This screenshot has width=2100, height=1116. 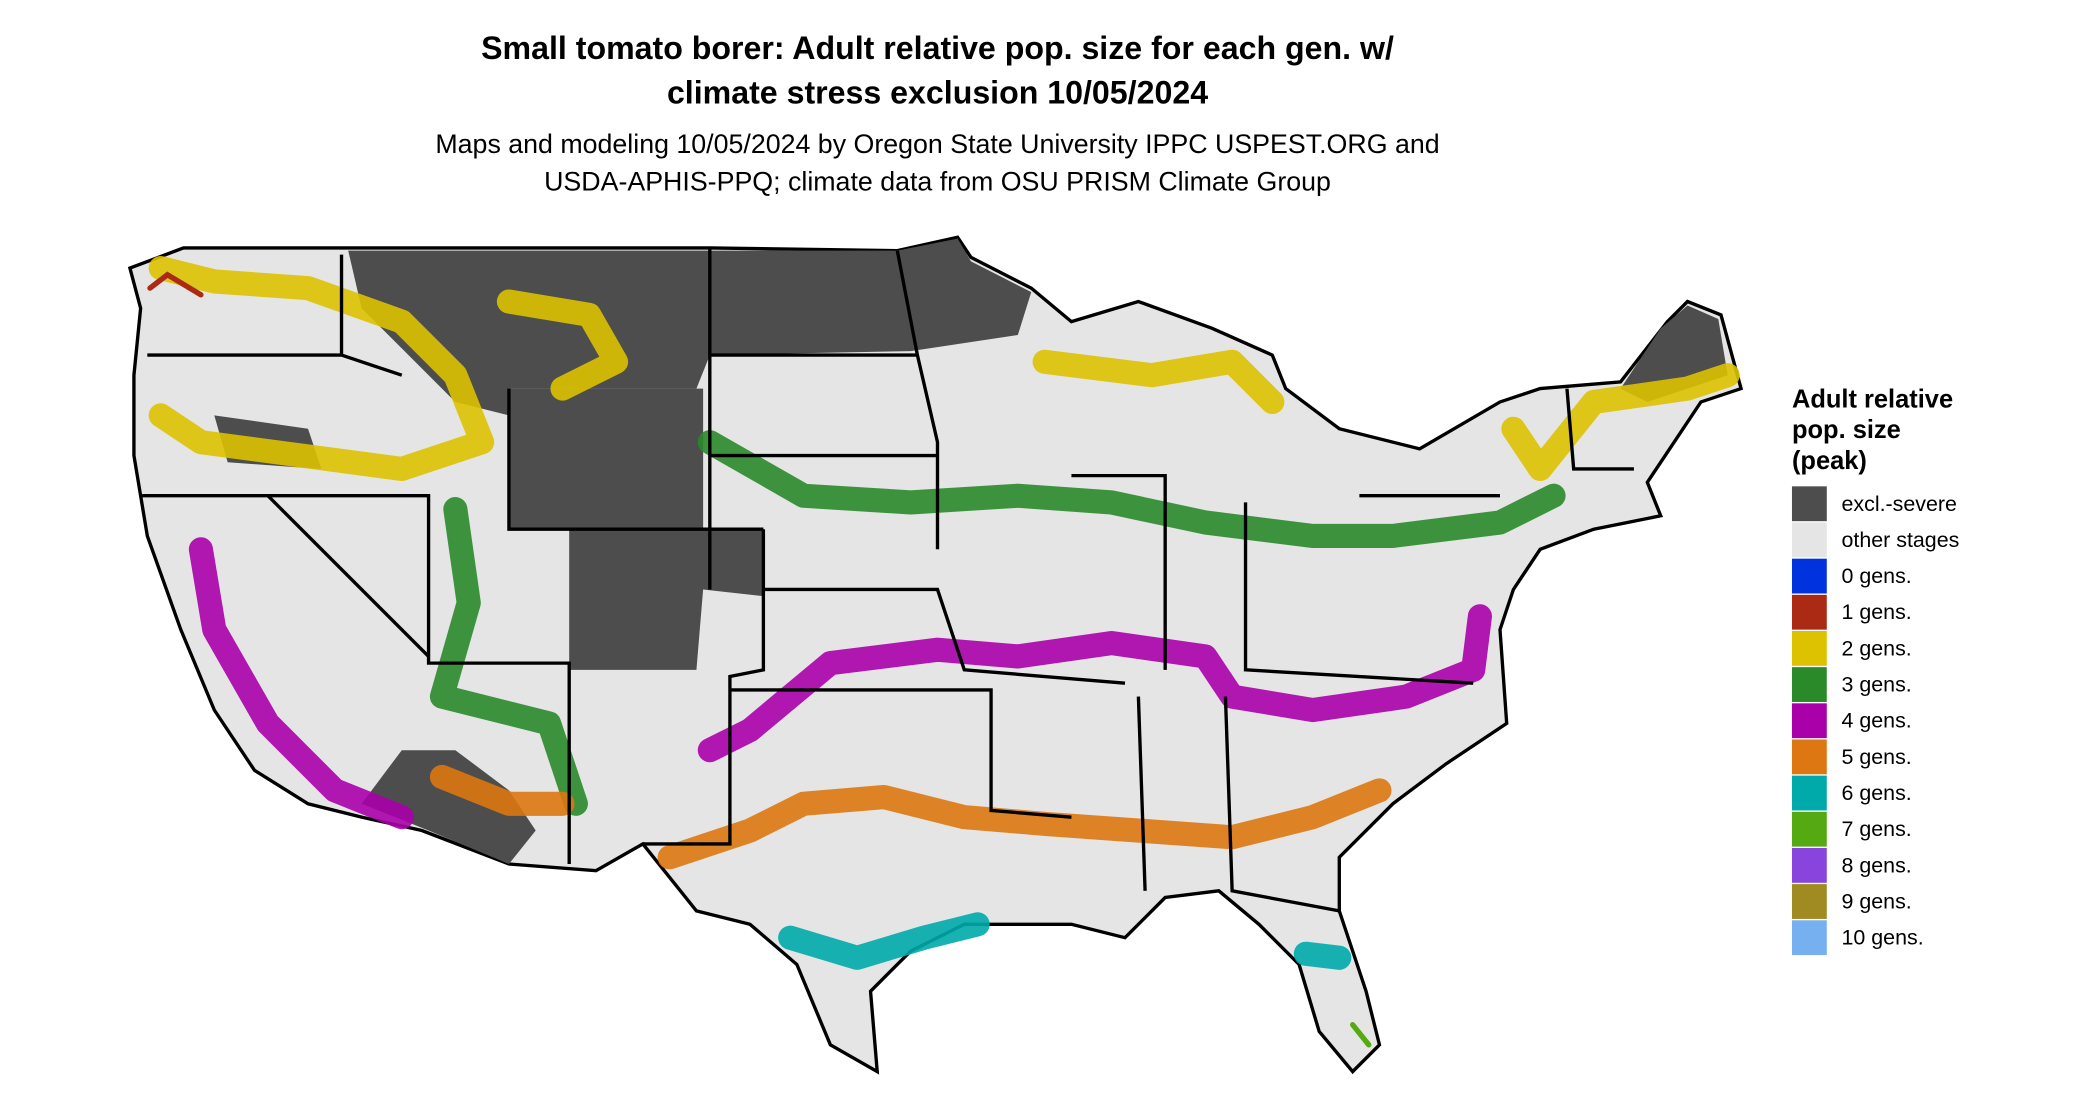 What do you see at coordinates (1846, 430) in the screenshot?
I see `legend-title-line: pop. size` at bounding box center [1846, 430].